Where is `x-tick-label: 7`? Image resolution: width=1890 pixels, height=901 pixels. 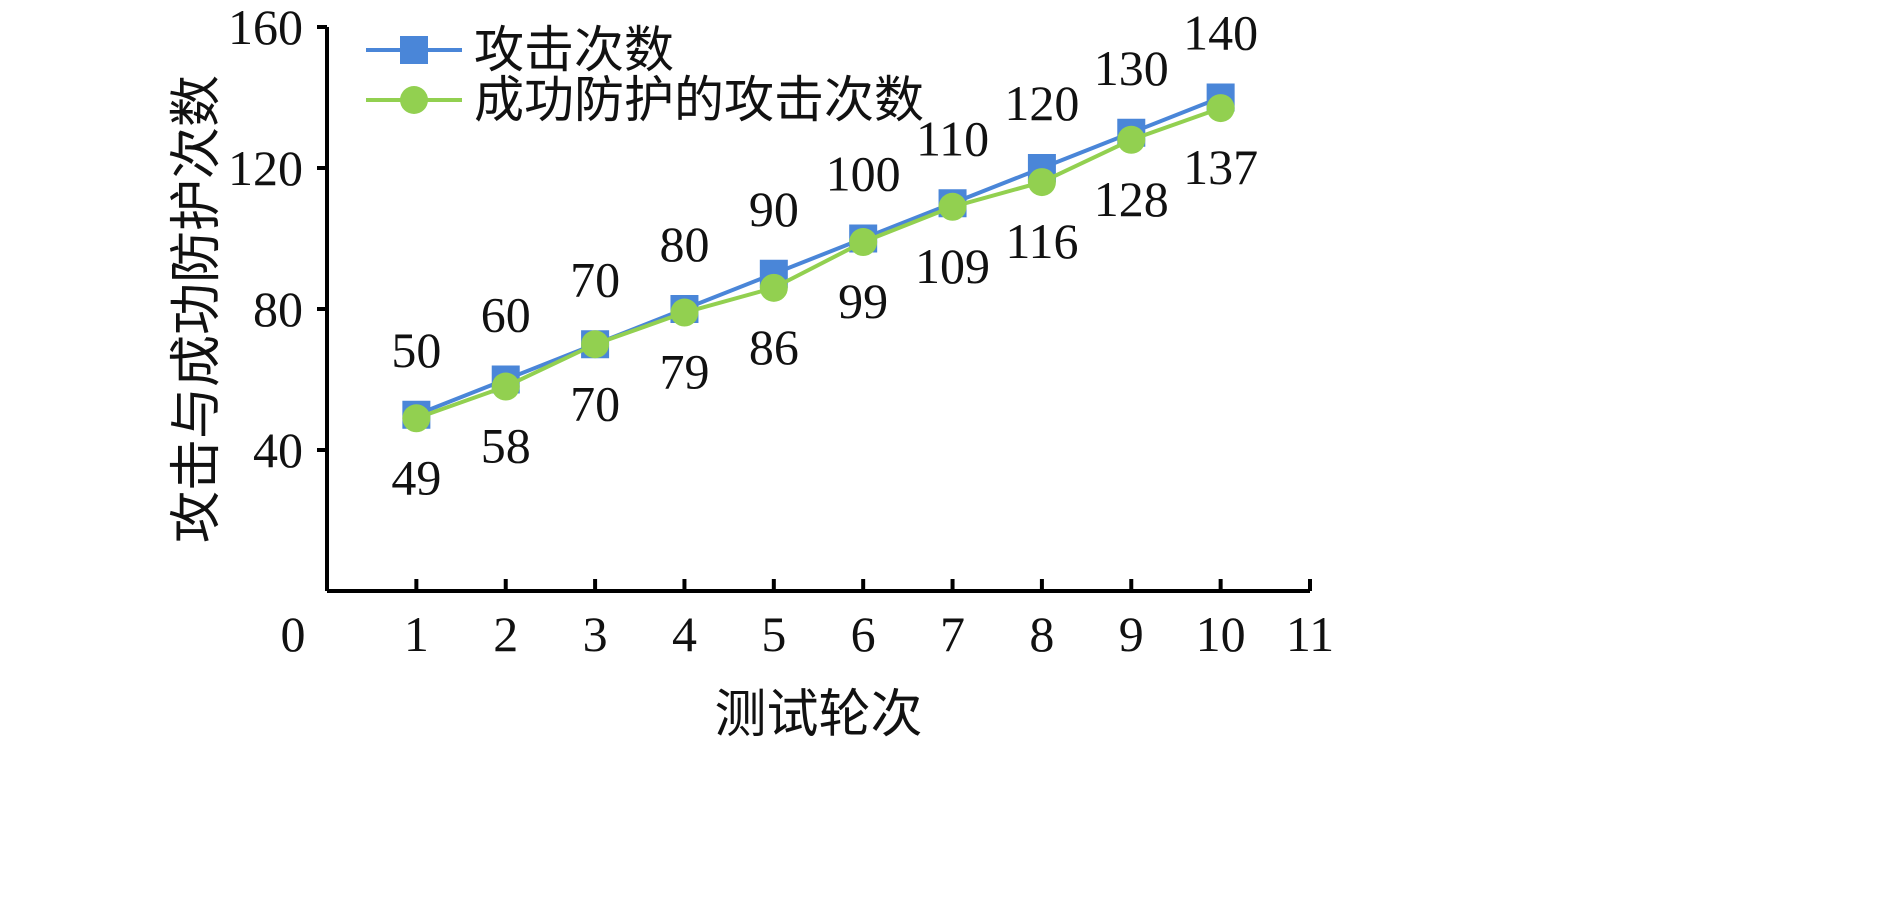
x-tick-label: 7 is located at coordinates (952, 634).